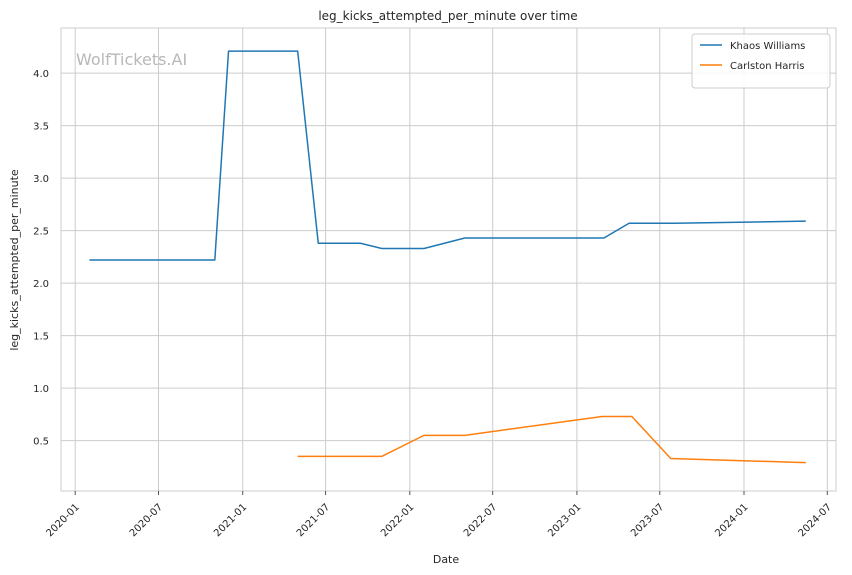 This screenshot has width=852, height=575. I want to click on y-tick-label: 4.0, so click(41, 74).